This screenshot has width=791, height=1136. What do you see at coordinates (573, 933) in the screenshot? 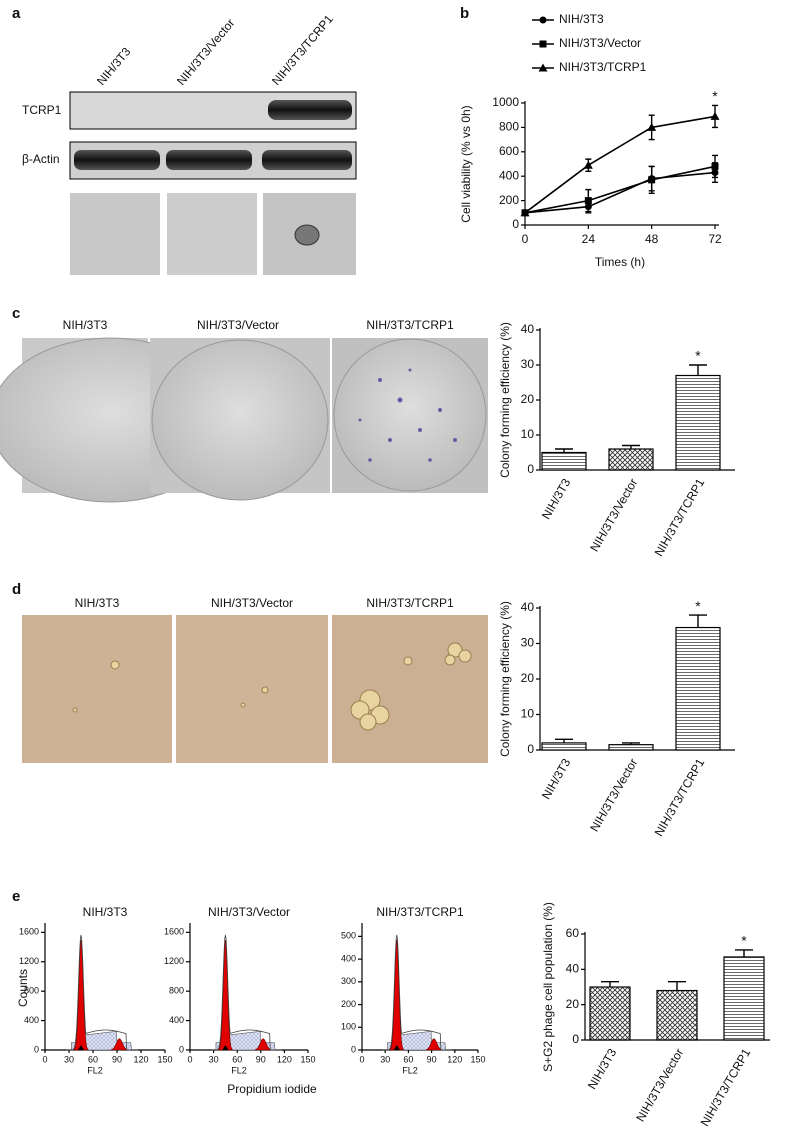
I see `y-tick-label: 60` at bounding box center [573, 933].